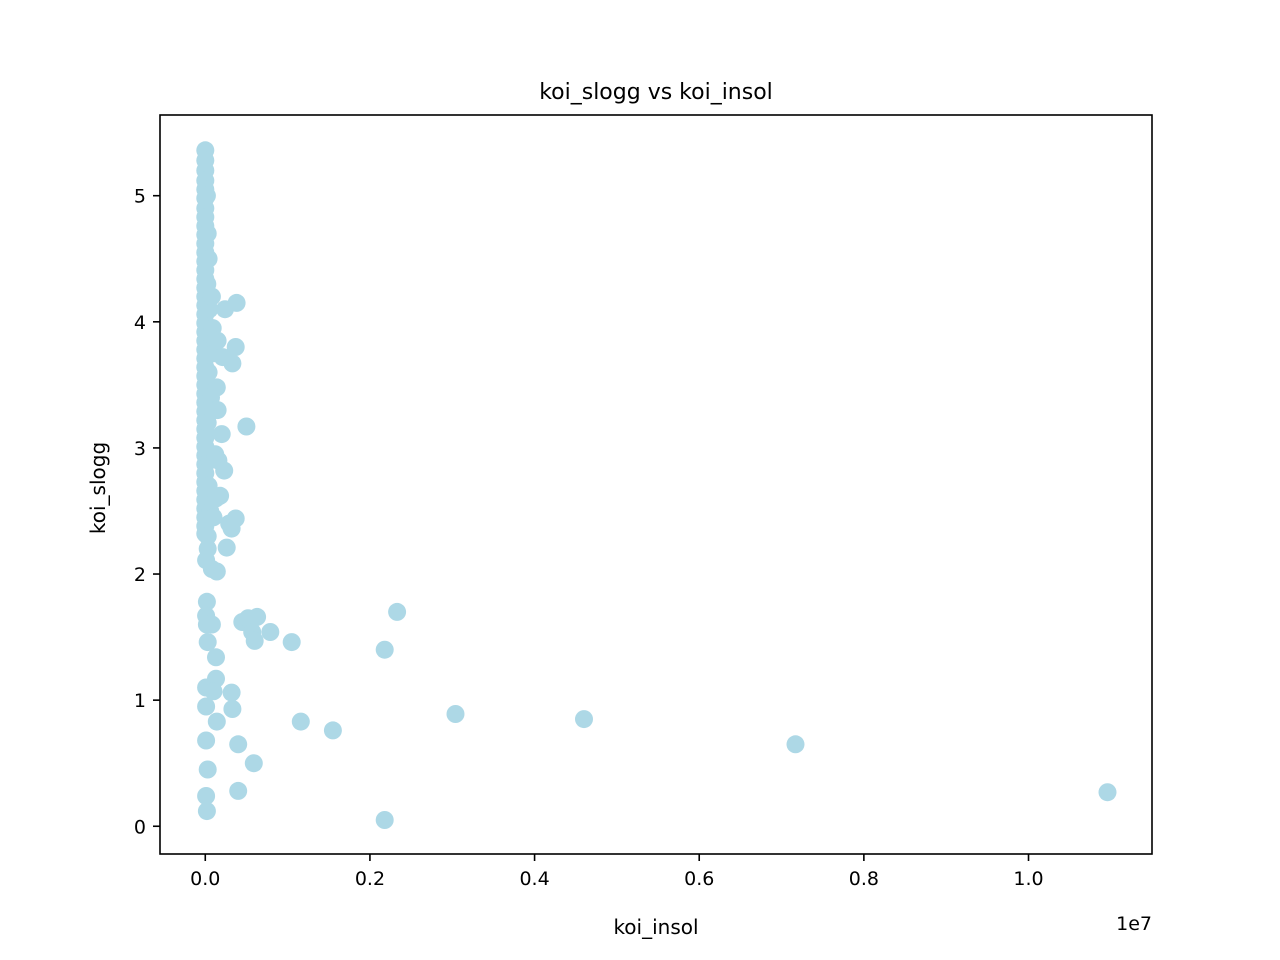 This screenshot has width=1280, height=960. I want to click on x-axis-offset-text: 1e7, so click(1134, 924).